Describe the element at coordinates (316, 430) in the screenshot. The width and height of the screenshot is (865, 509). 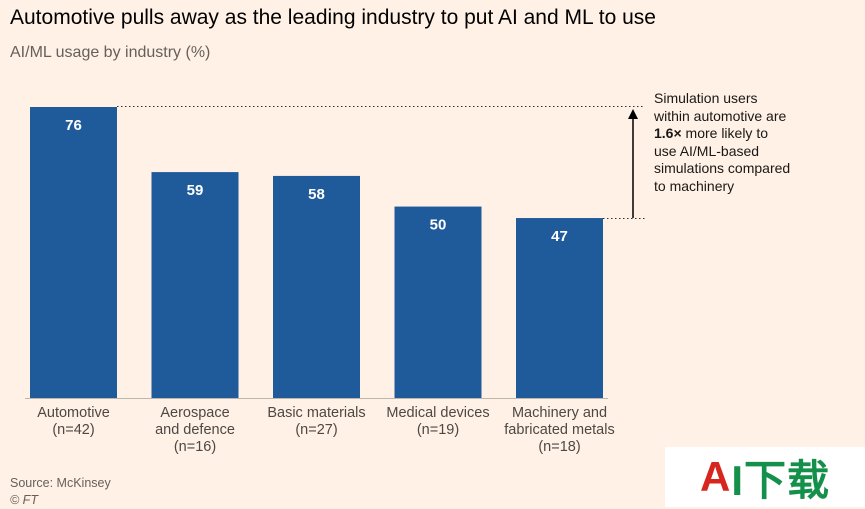
I see `category-label-line: (n=27)` at that location.